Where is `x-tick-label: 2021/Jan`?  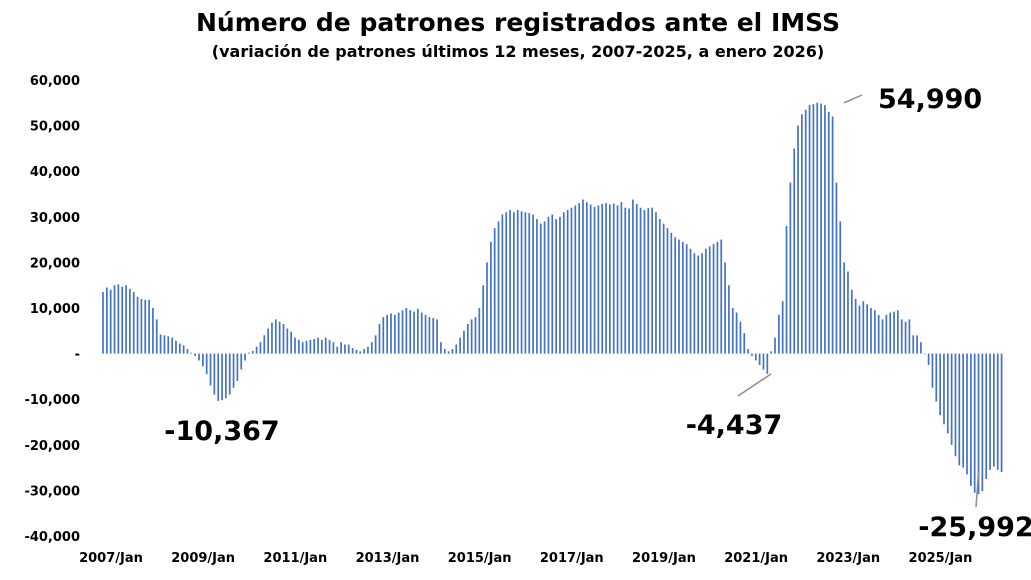
x-tick-label: 2021/Jan is located at coordinates (756, 558).